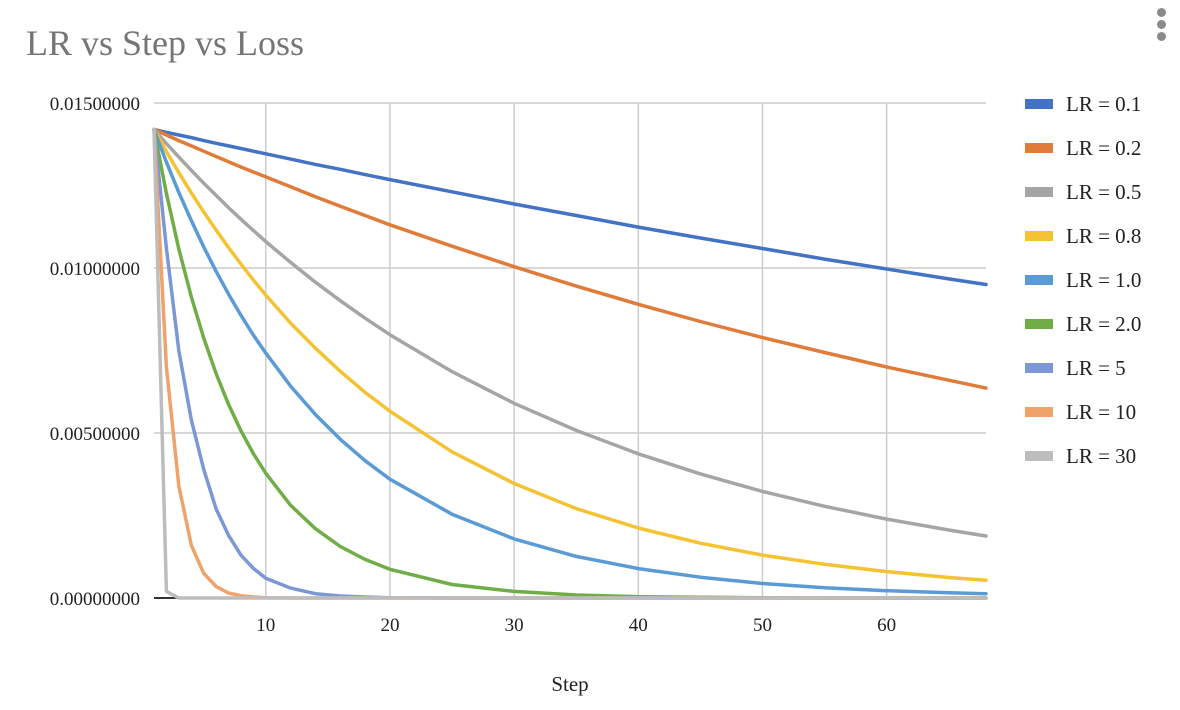  Describe the element at coordinates (1101, 412) in the screenshot. I see `legend-label-7: LR = 10` at that location.